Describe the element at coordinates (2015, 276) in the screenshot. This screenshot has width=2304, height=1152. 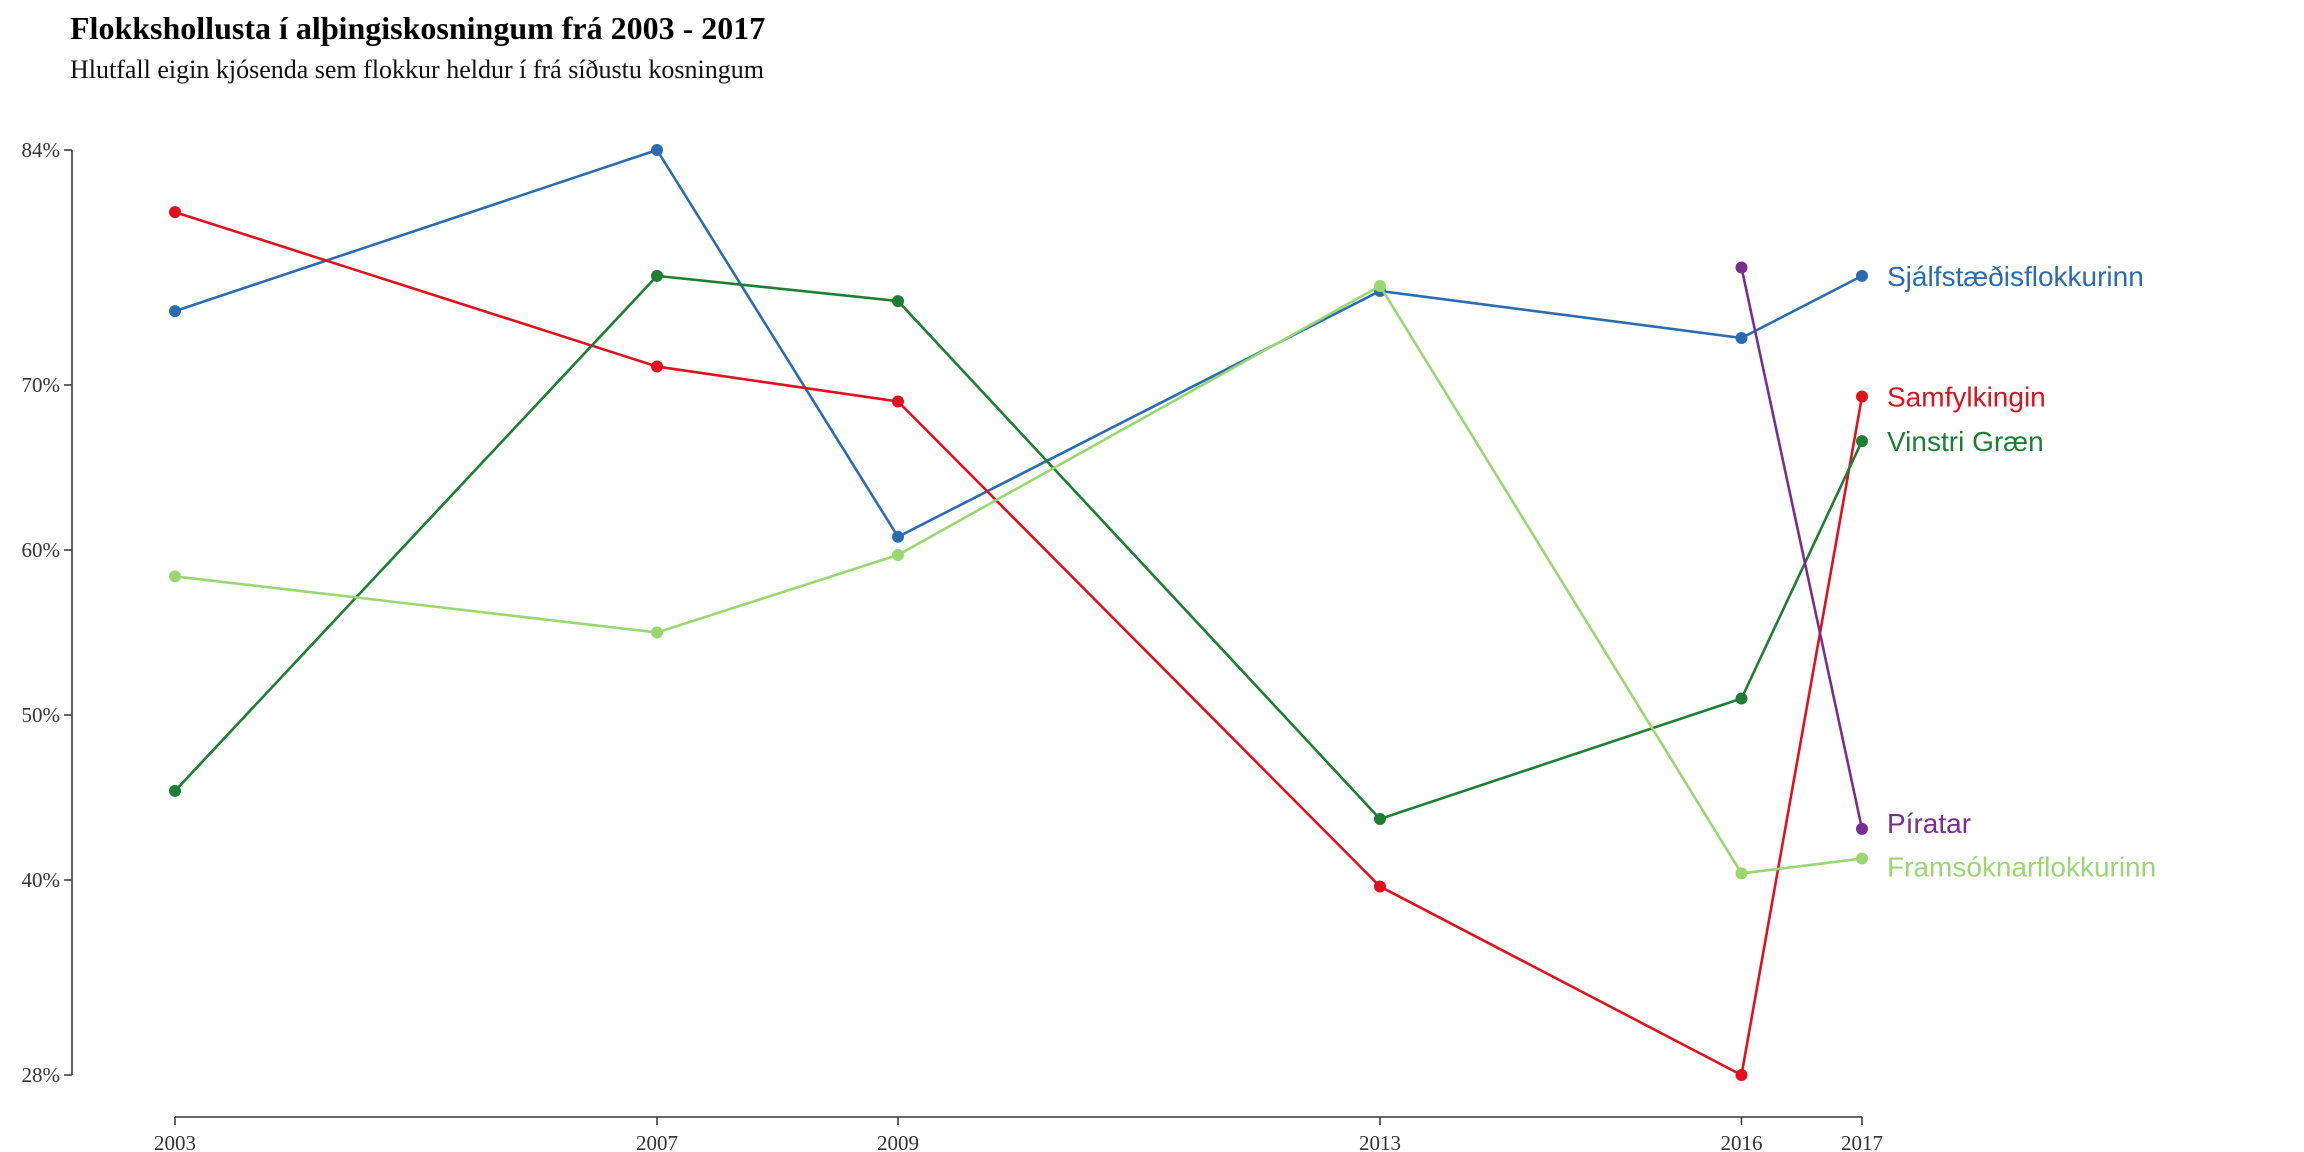
I see `series-label: Sjálfstæðisflokkurinn` at that location.